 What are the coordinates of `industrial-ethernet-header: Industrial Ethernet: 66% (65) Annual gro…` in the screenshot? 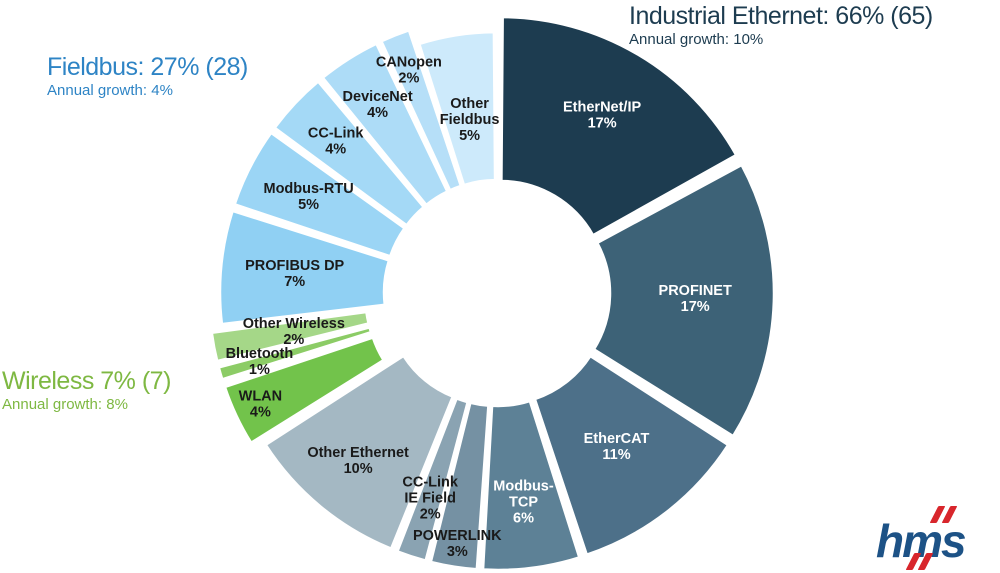 It's located at (781, 25).